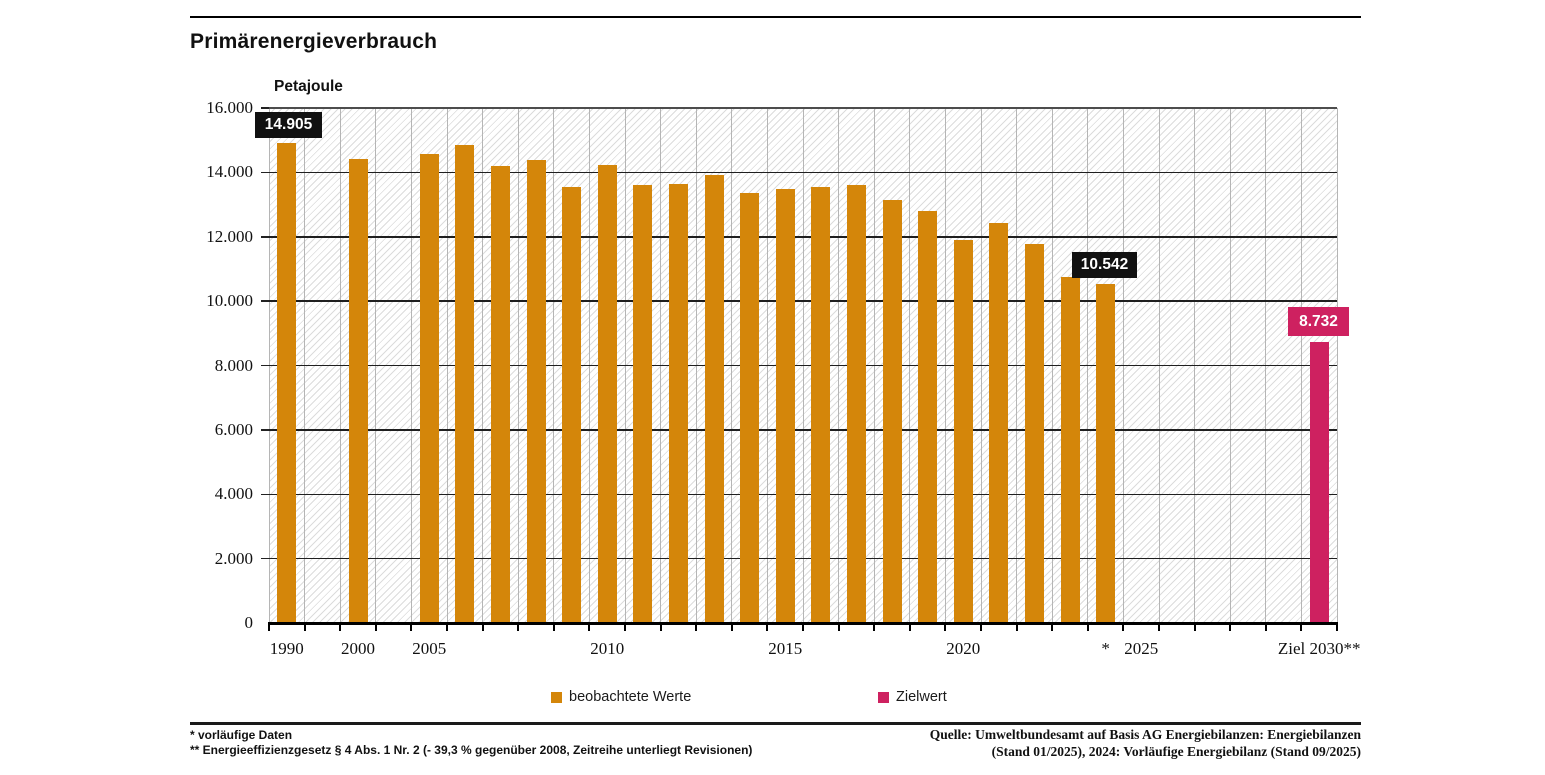 Image resolution: width=1545 pixels, height=775 pixels. I want to click on x-axis-label: Ziel 2030**, so click(1319, 648).